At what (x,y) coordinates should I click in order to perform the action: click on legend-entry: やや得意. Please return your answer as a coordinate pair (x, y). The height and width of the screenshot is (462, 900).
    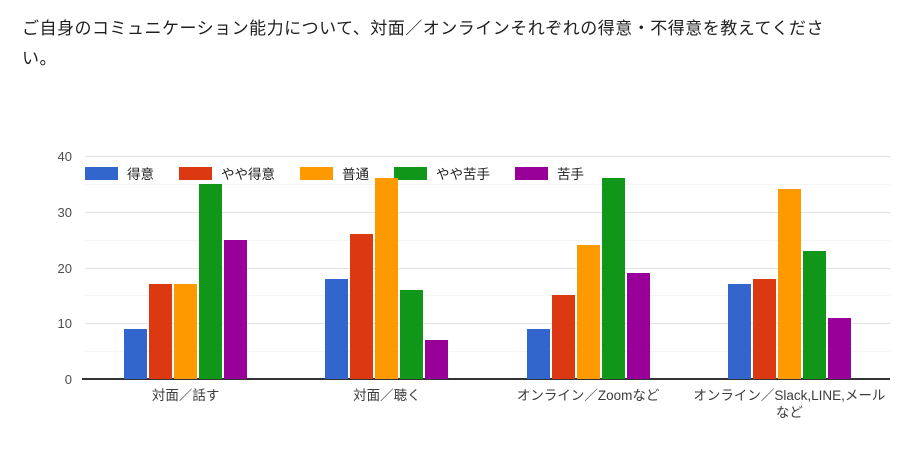
    Looking at the image, I should click on (227, 173).